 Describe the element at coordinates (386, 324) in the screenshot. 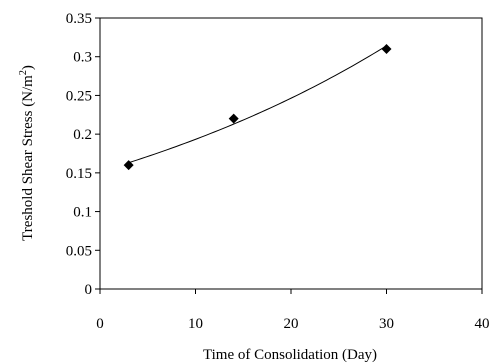

I see `x-tick-label: 30` at that location.